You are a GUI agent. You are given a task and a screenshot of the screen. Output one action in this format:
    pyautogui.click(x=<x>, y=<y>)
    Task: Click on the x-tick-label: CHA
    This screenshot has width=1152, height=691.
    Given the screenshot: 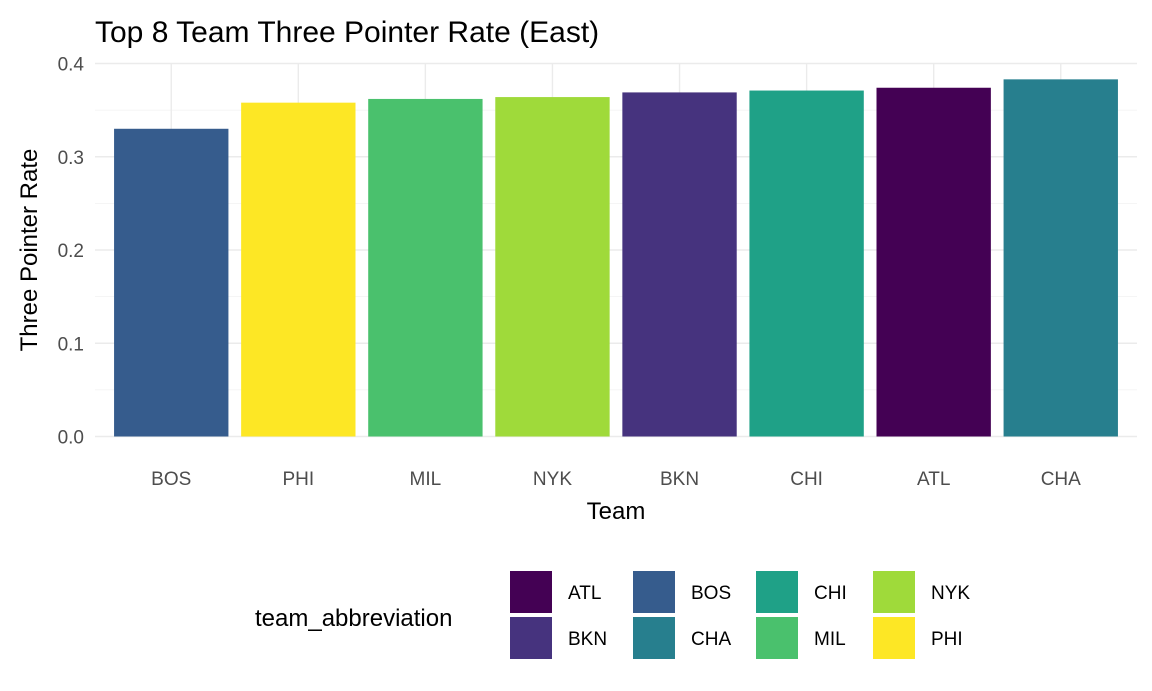 What is the action you would take?
    pyautogui.click(x=1061, y=479)
    